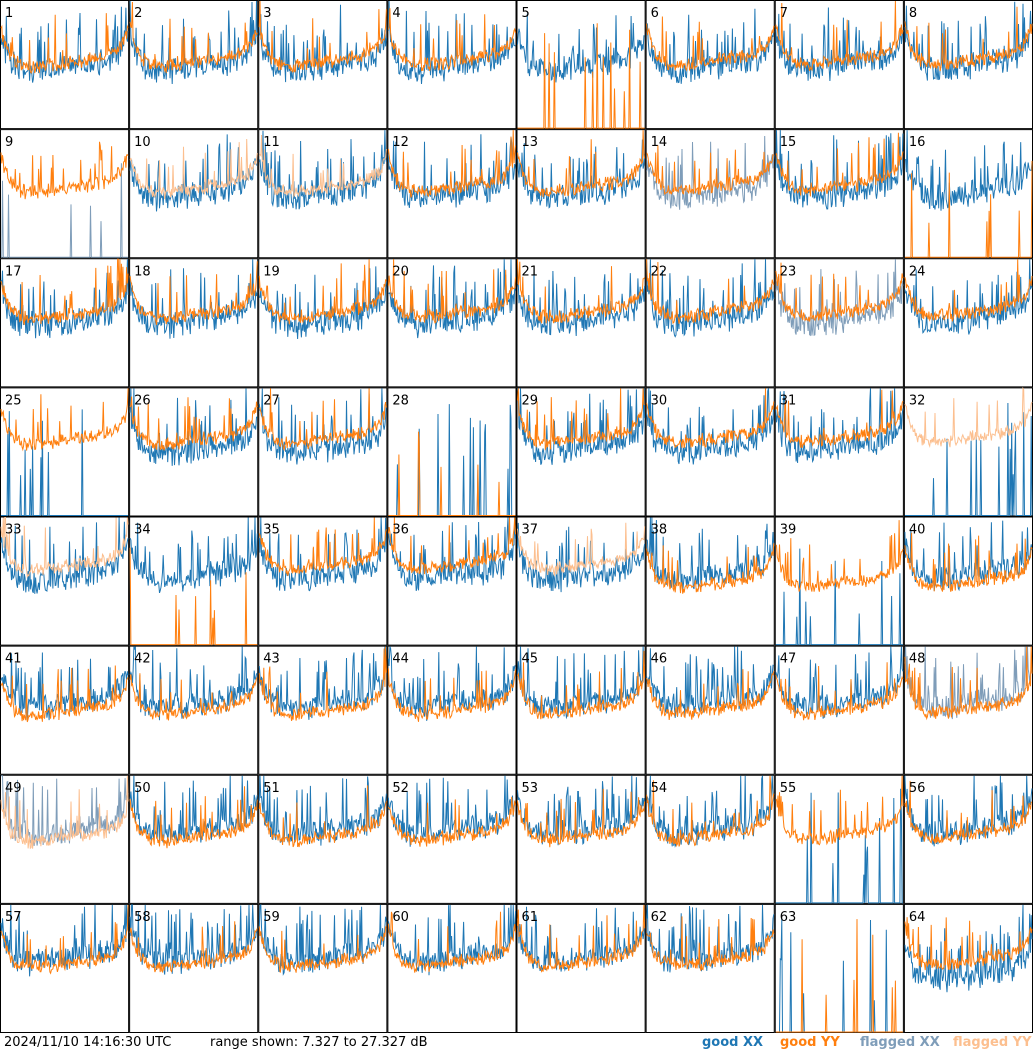  What do you see at coordinates (839, 968) in the screenshot?
I see `panel-63: 63` at bounding box center [839, 968].